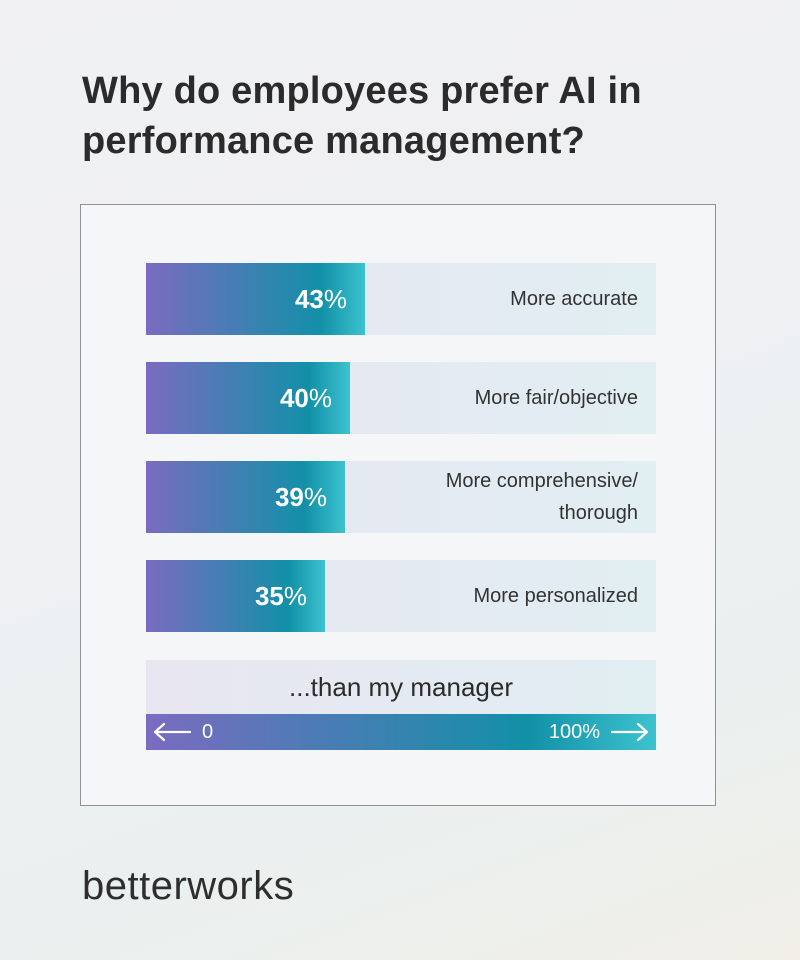 This screenshot has height=960, width=800. I want to click on comparison-label: ...than my manager, so click(401, 687).